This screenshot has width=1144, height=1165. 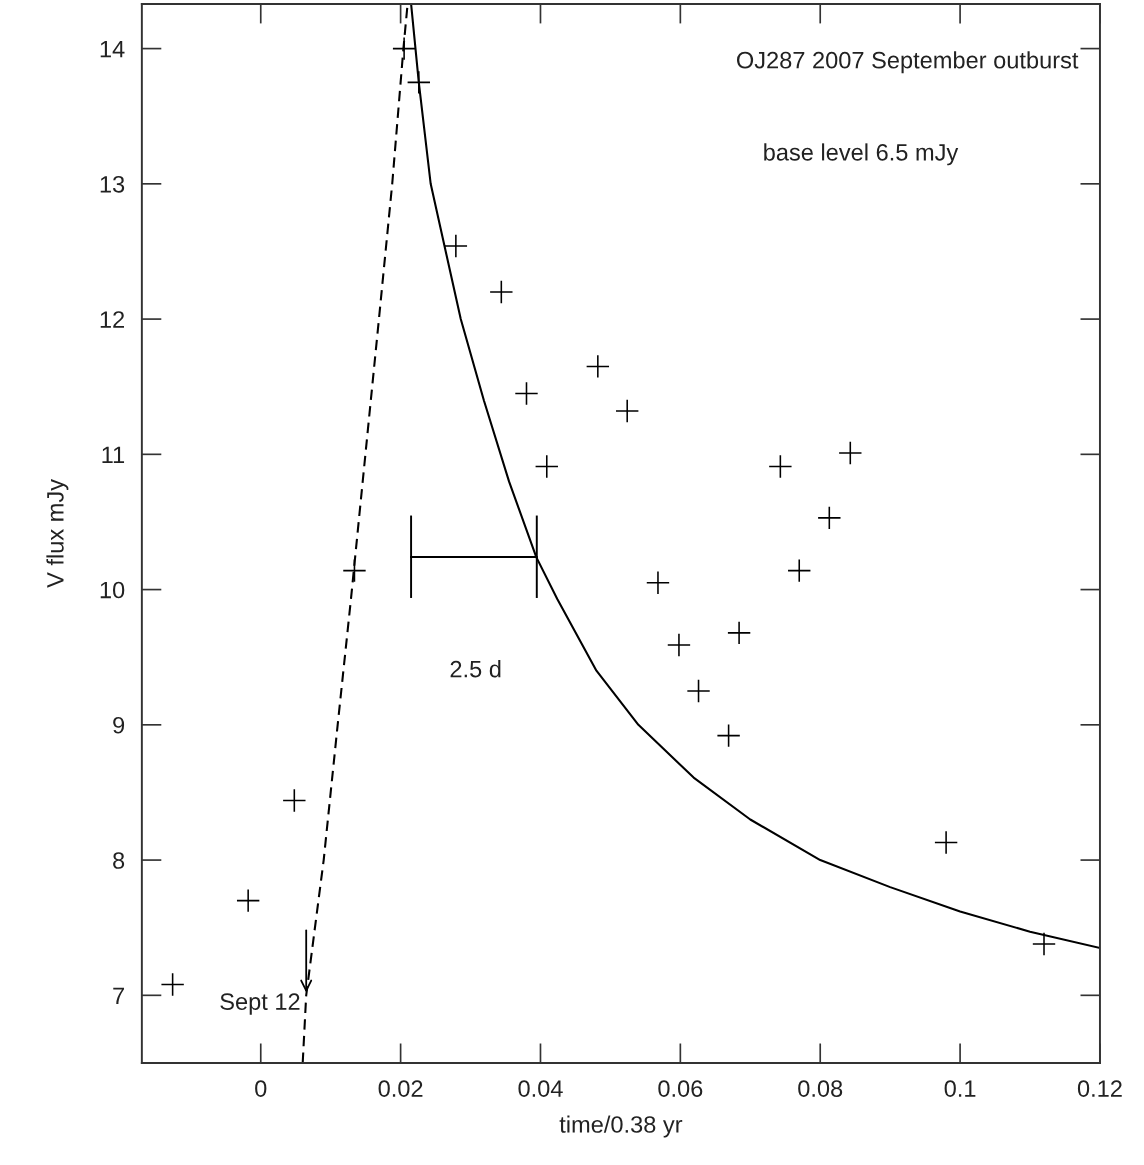 What do you see at coordinates (908, 62) in the screenshot?
I see `annotation: OJ287 2007 September outburst` at bounding box center [908, 62].